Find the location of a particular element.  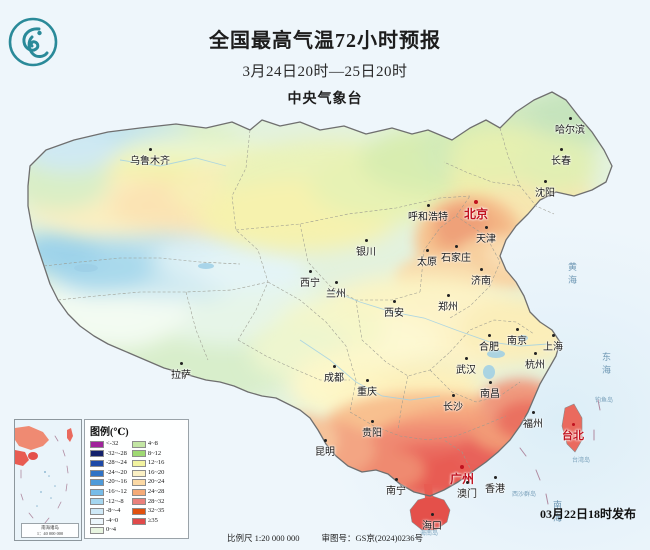

legend-row: 12~16 is located at coordinates (148, 463).